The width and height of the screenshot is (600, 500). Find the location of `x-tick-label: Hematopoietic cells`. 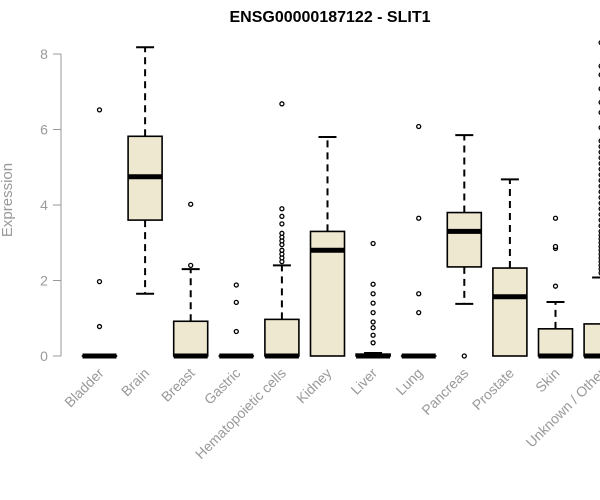

x-tick-label: Hematopoietic cells is located at coordinates (240, 413).